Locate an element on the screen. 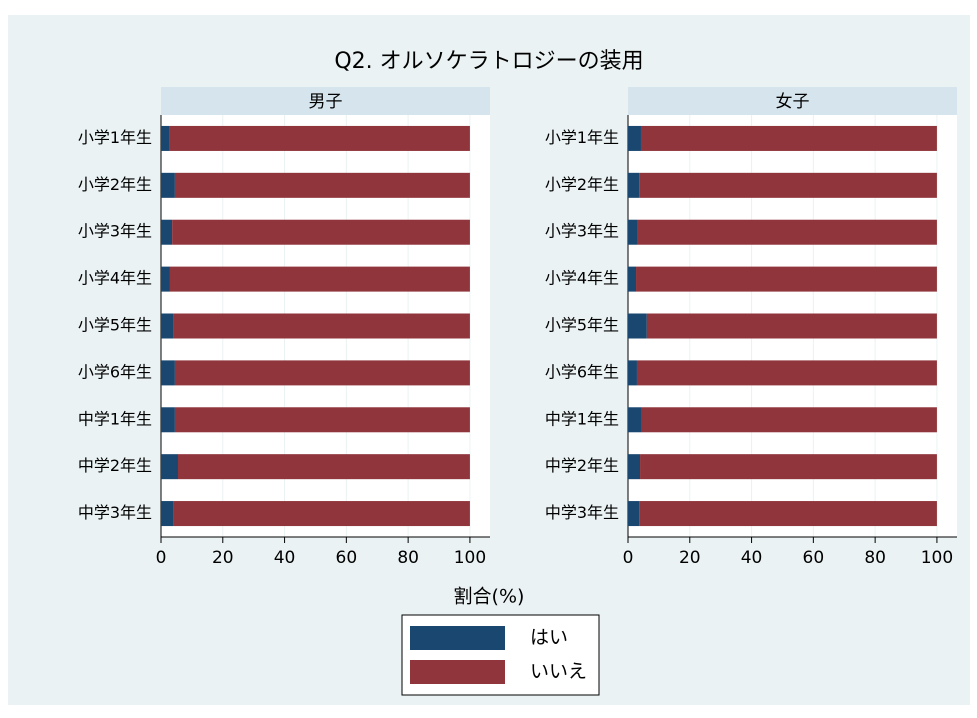 Image resolution: width=977 pixels, height=718 pixels. panel-title: 男子 is located at coordinates (326, 102).